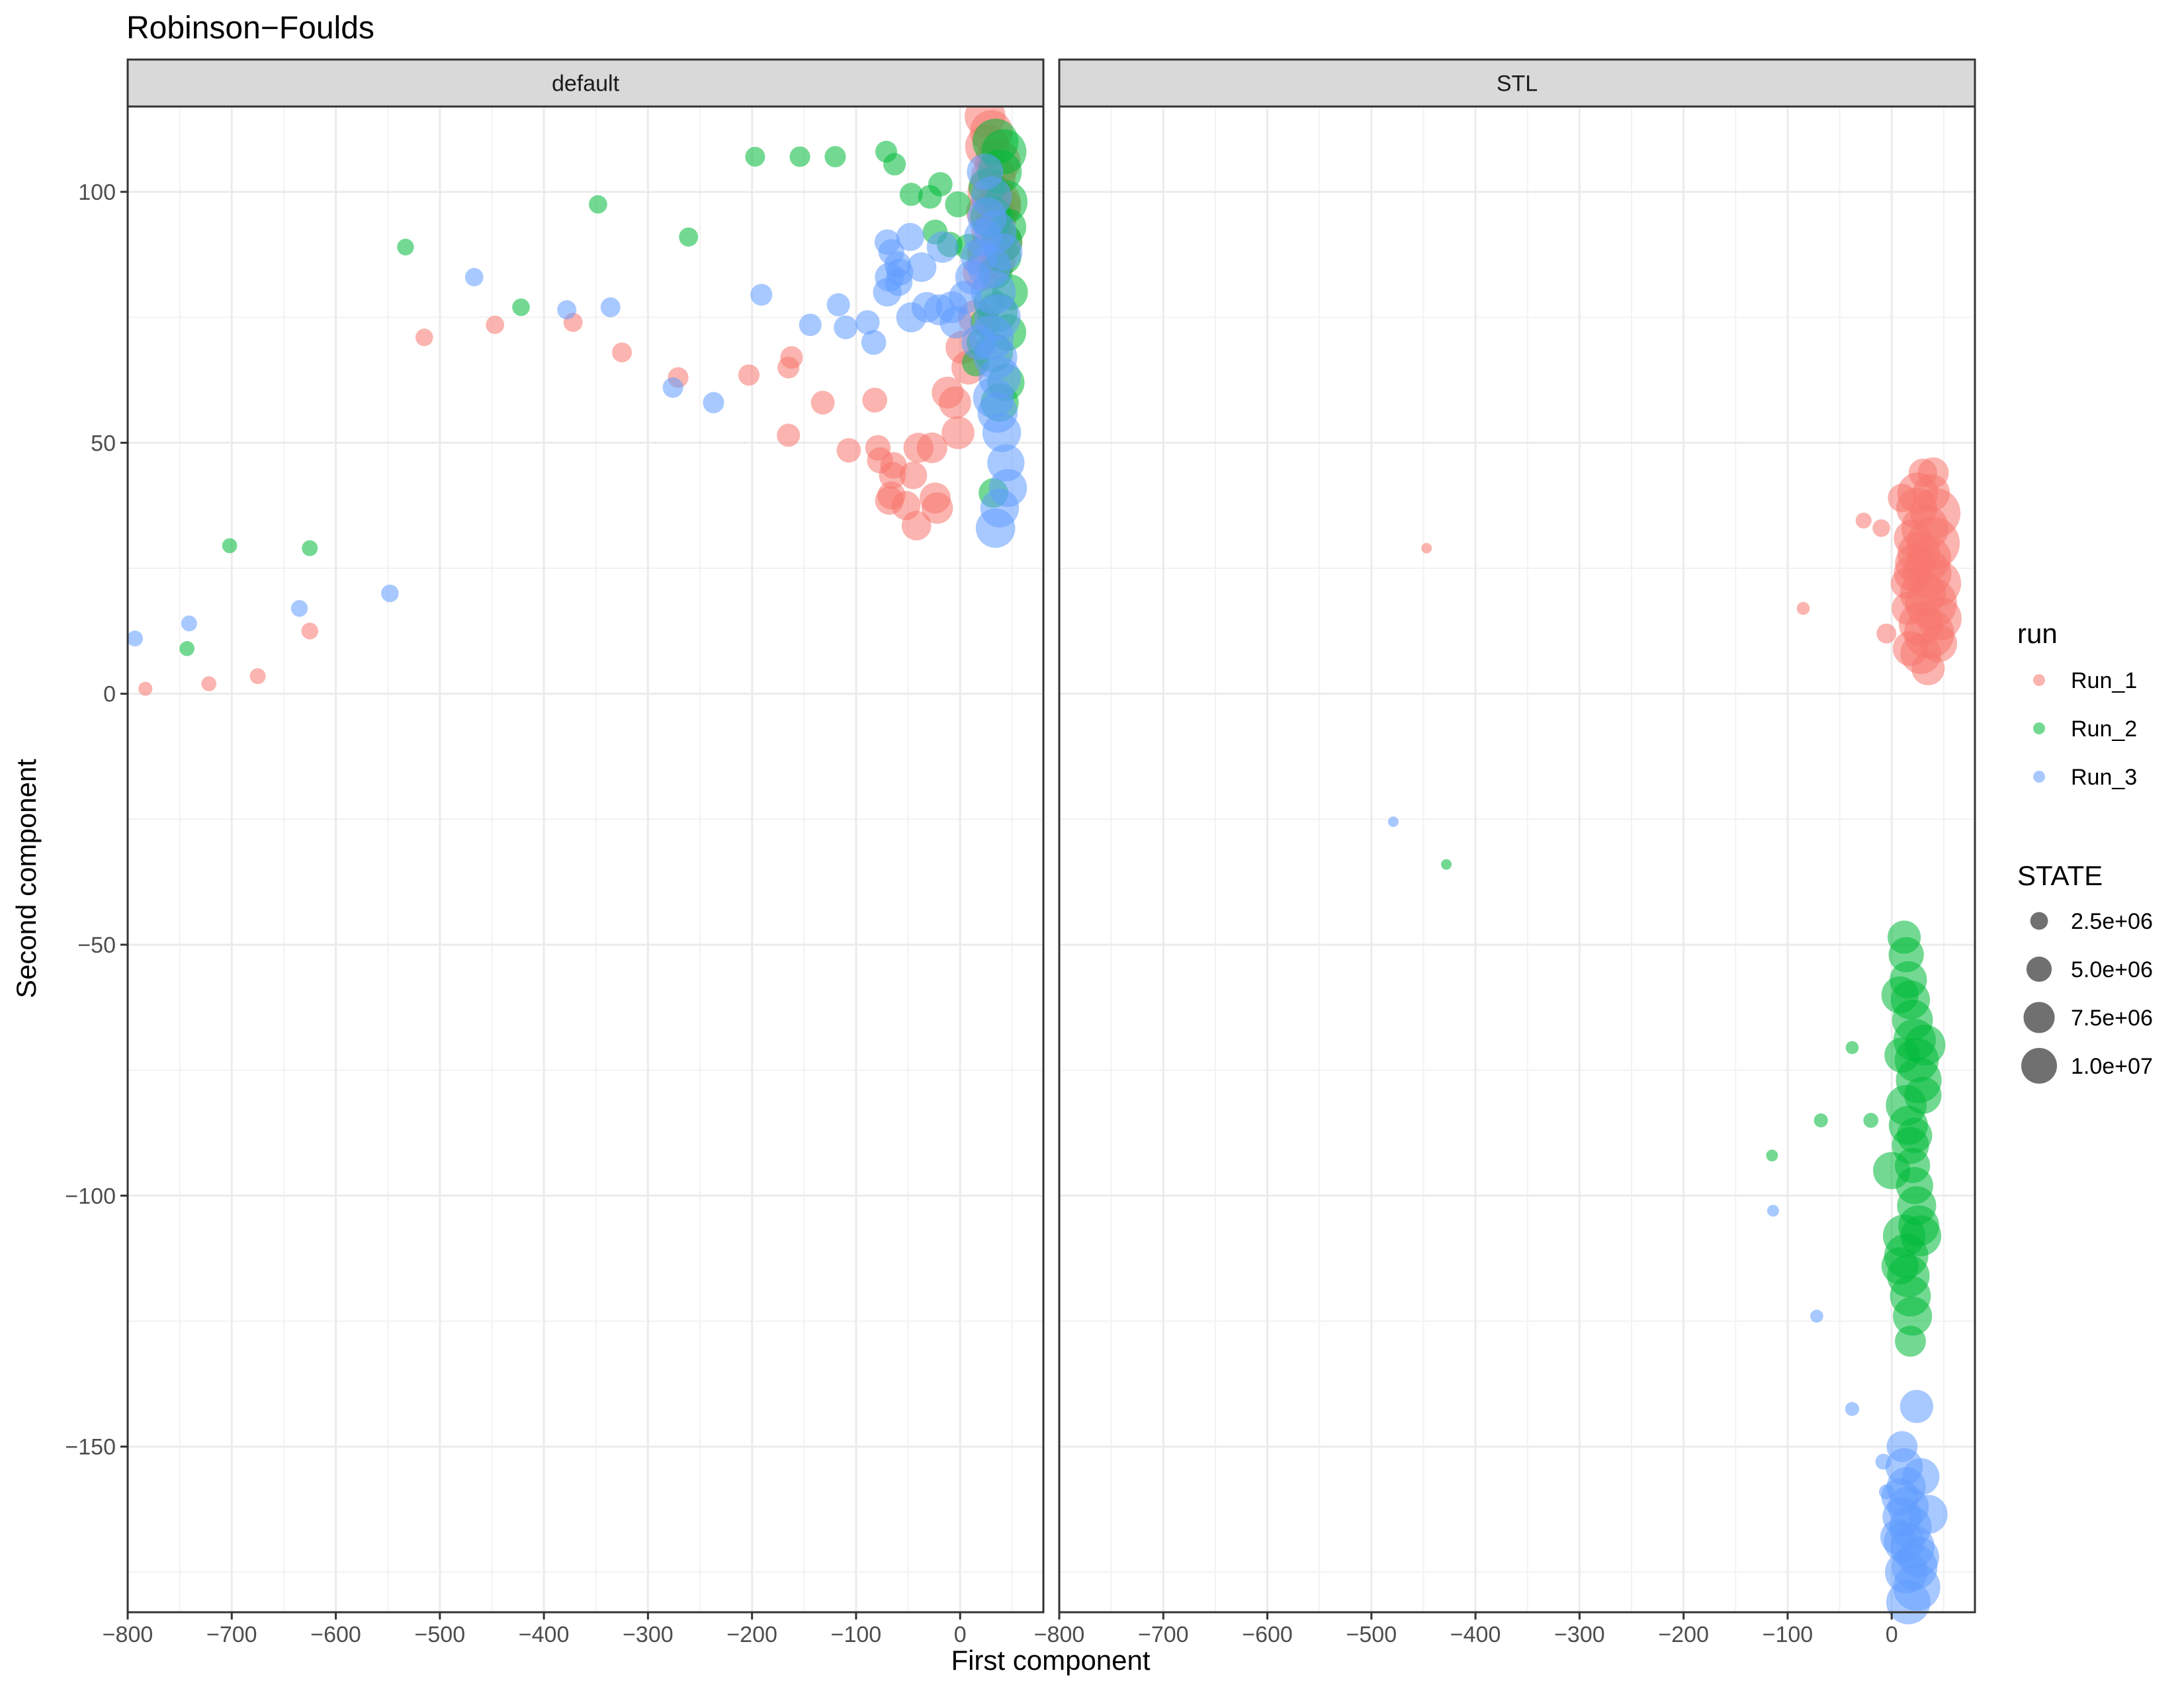  Describe the element at coordinates (2104, 729) in the screenshot. I see `legend-color-label: Run_2` at that location.